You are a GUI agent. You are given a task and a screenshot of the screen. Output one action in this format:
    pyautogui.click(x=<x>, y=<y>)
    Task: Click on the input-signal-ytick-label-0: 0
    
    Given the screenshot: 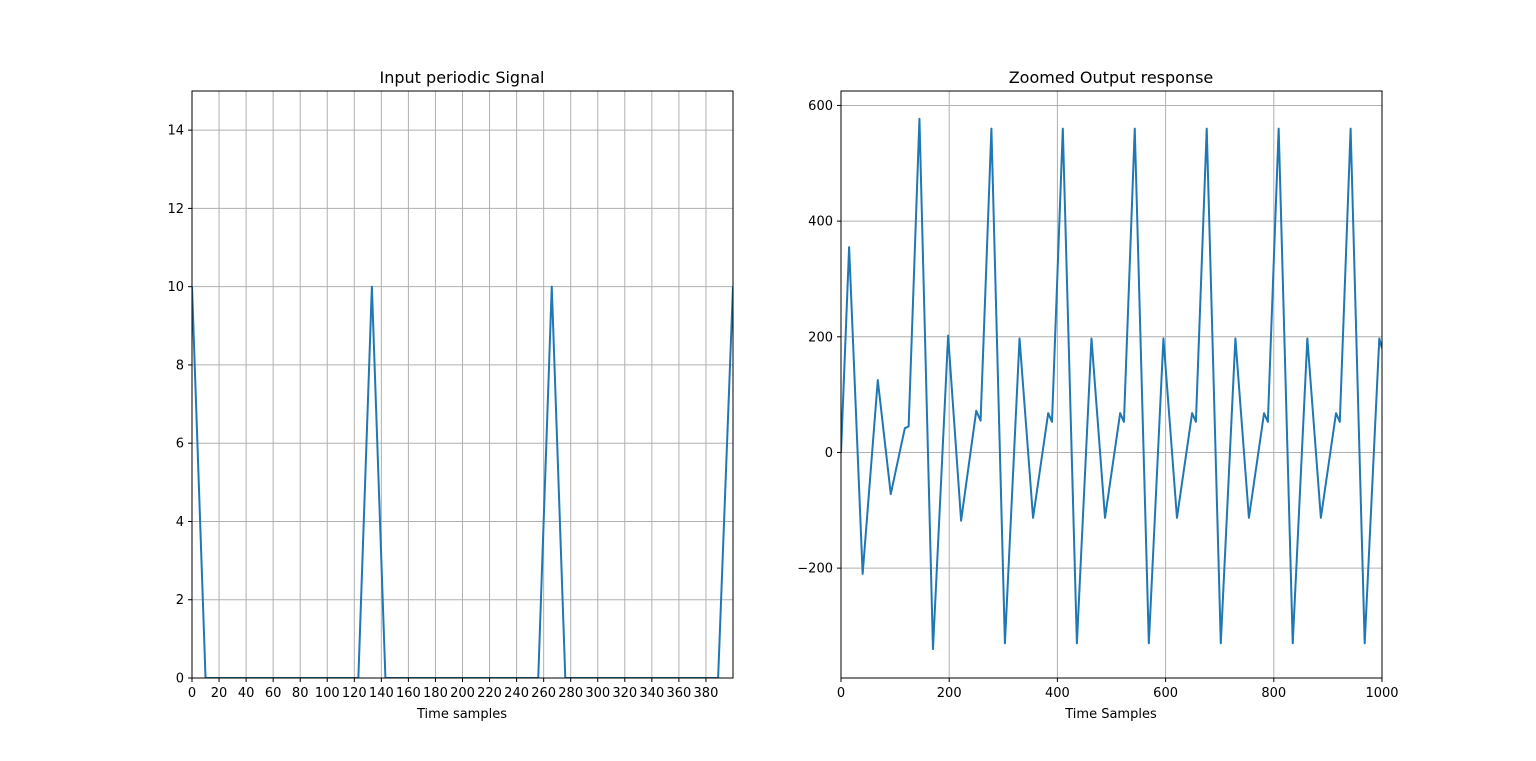 What is the action you would take?
    pyautogui.click(x=180, y=679)
    